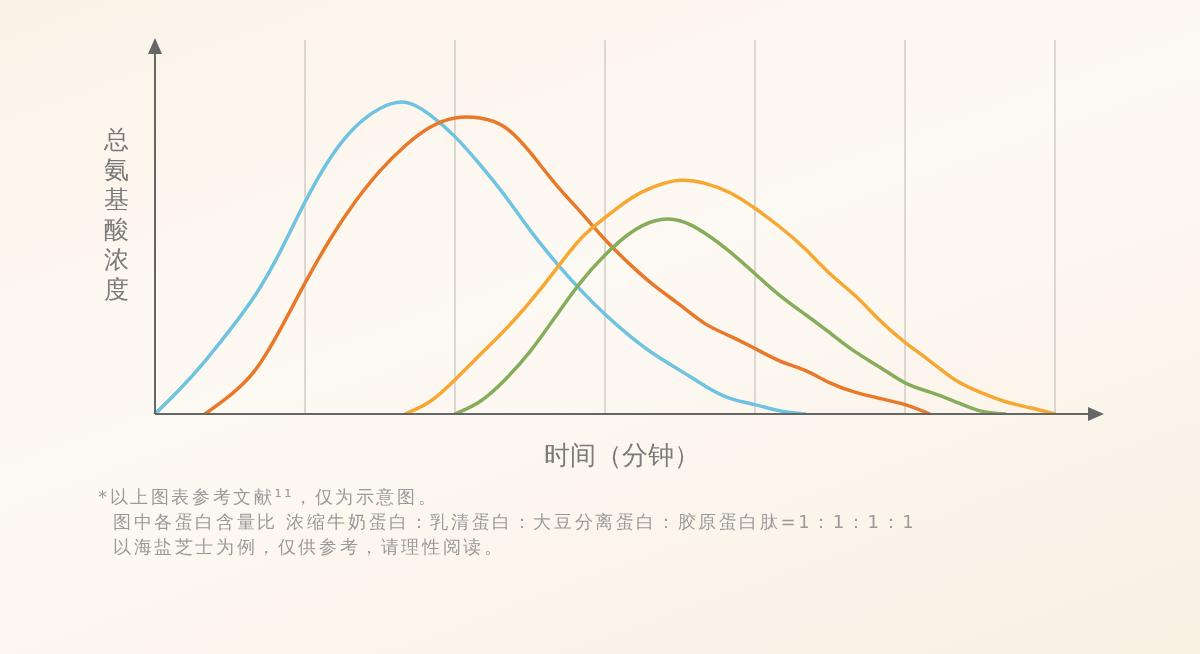 The width and height of the screenshot is (1200, 654). I want to click on text: 以海盐芝士为例，仅供参考，请理性阅读。, so click(309, 547).